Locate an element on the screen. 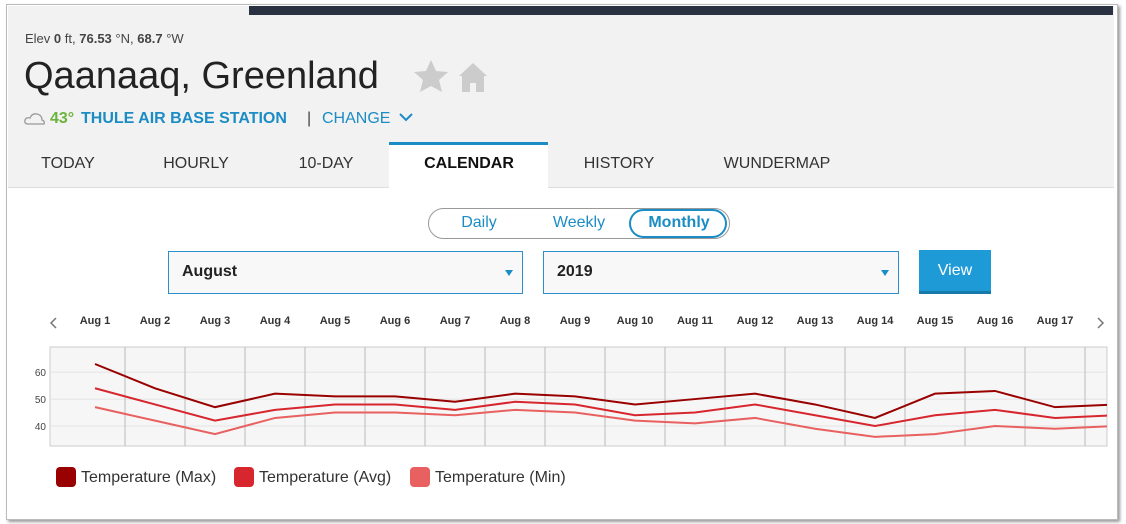  month-select: August is located at coordinates (345, 272).